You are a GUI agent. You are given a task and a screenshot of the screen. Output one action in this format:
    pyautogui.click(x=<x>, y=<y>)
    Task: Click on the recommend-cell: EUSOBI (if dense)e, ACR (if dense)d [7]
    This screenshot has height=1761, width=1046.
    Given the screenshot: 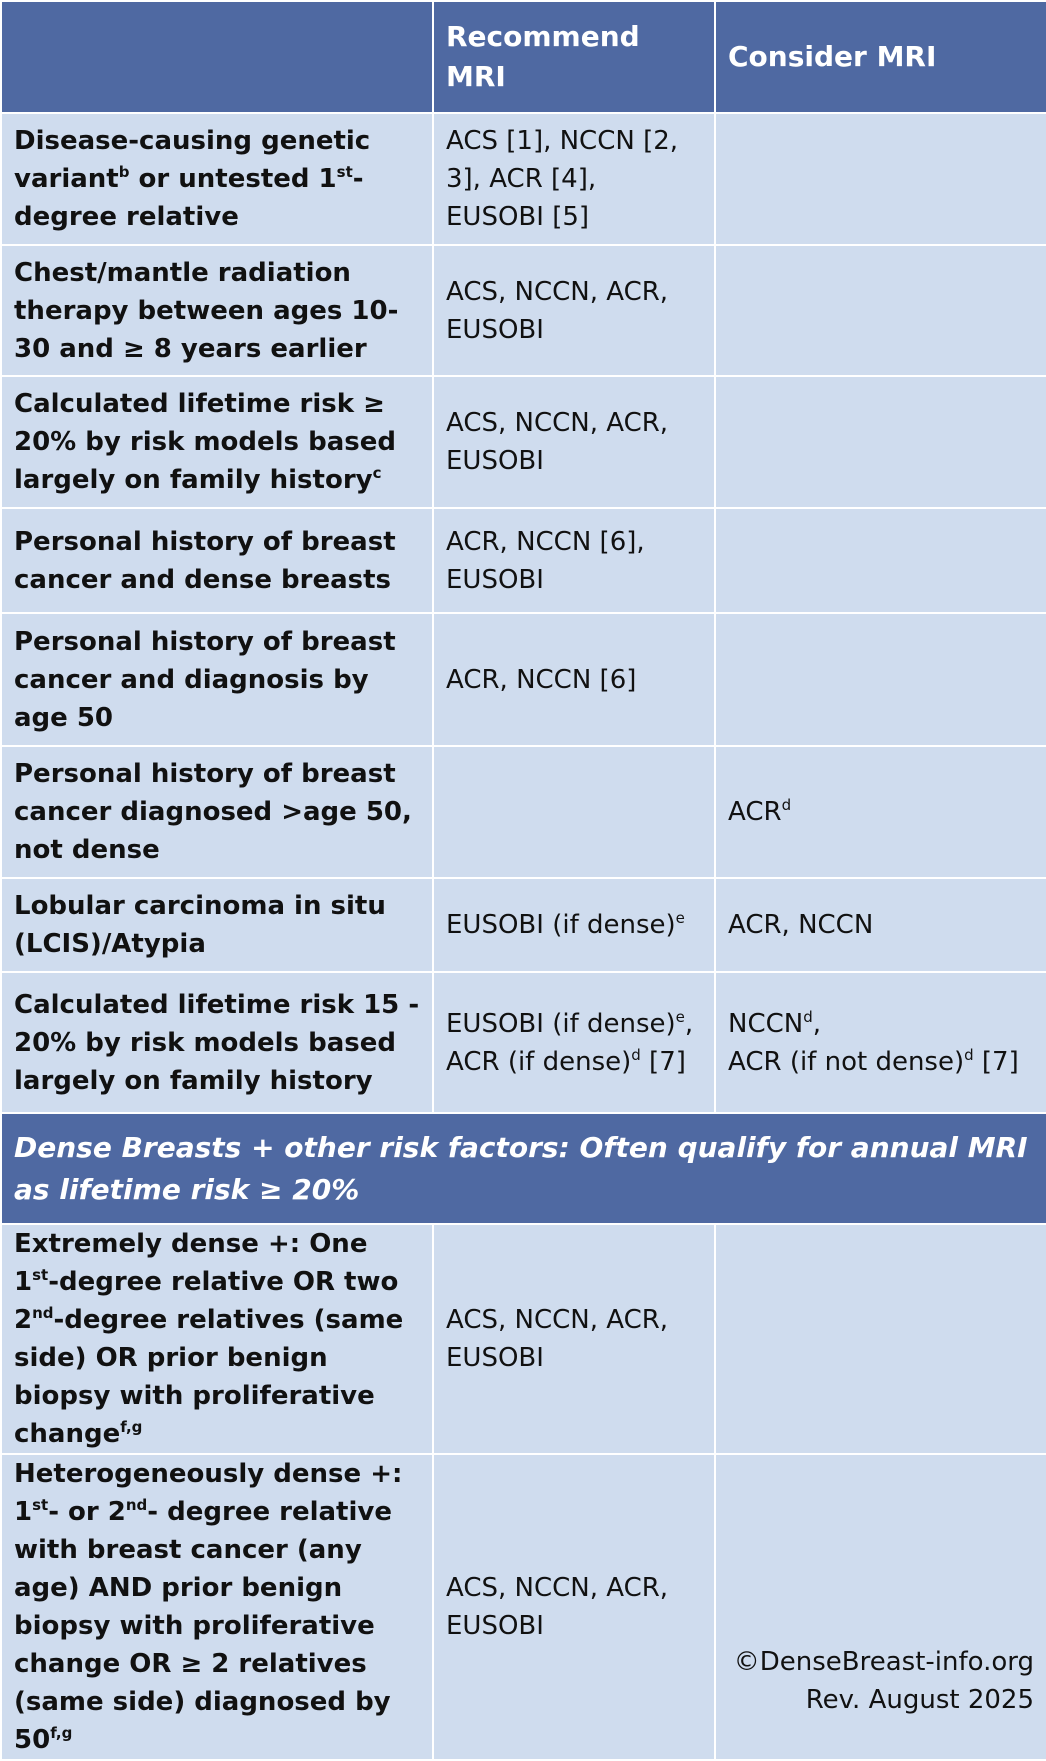 What is the action you would take?
    pyautogui.click(x=574, y=1042)
    